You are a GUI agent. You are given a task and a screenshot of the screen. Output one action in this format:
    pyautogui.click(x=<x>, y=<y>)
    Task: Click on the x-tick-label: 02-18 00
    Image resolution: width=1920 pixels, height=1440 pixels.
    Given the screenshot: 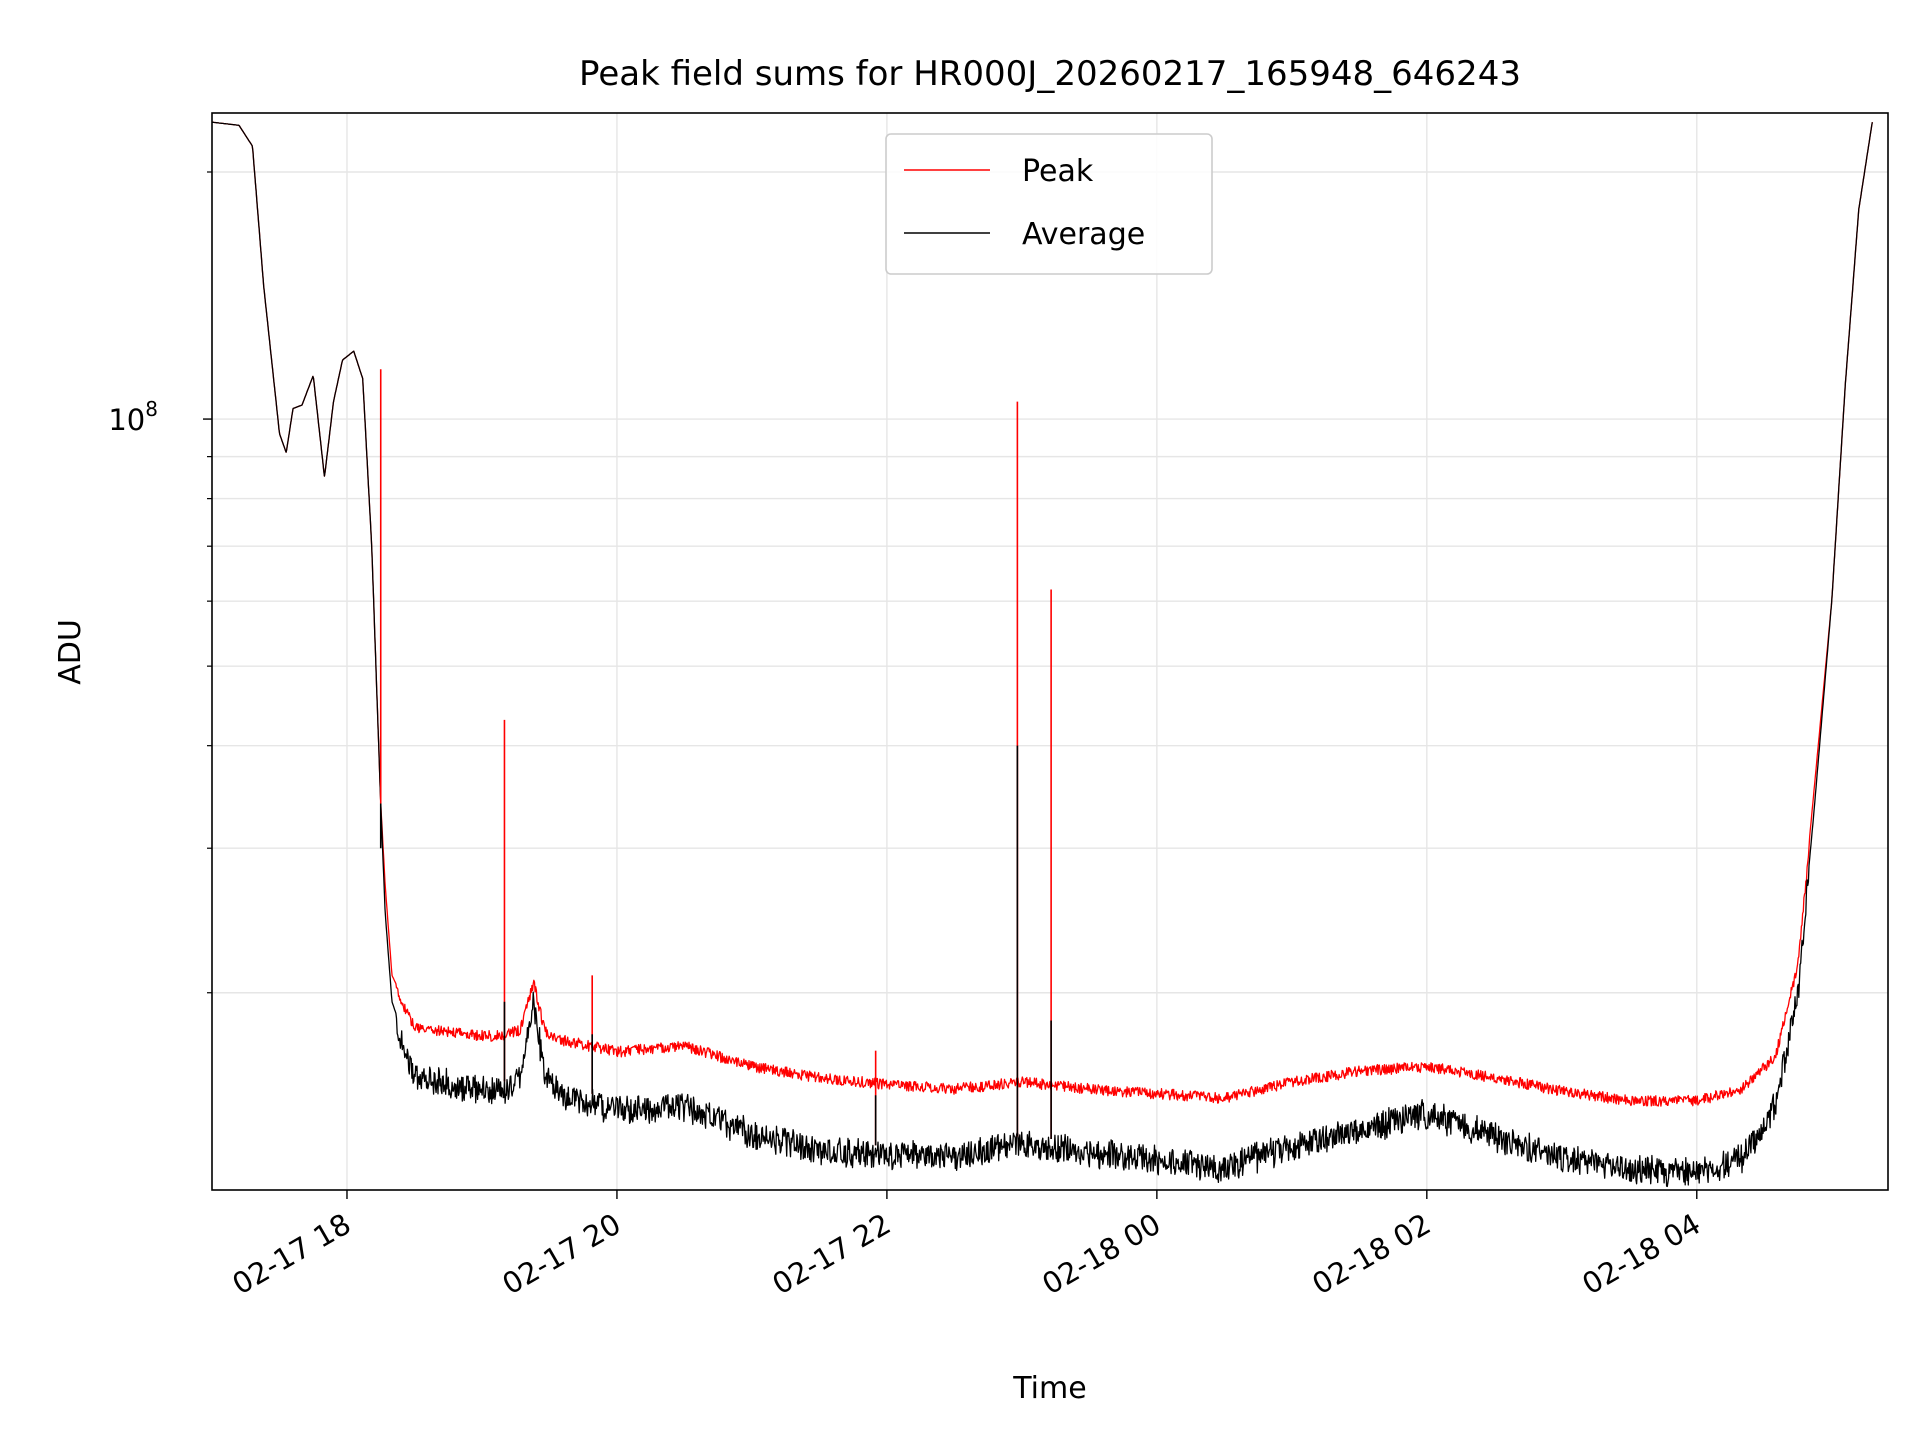 What is the action you would take?
    pyautogui.click(x=1101, y=1254)
    